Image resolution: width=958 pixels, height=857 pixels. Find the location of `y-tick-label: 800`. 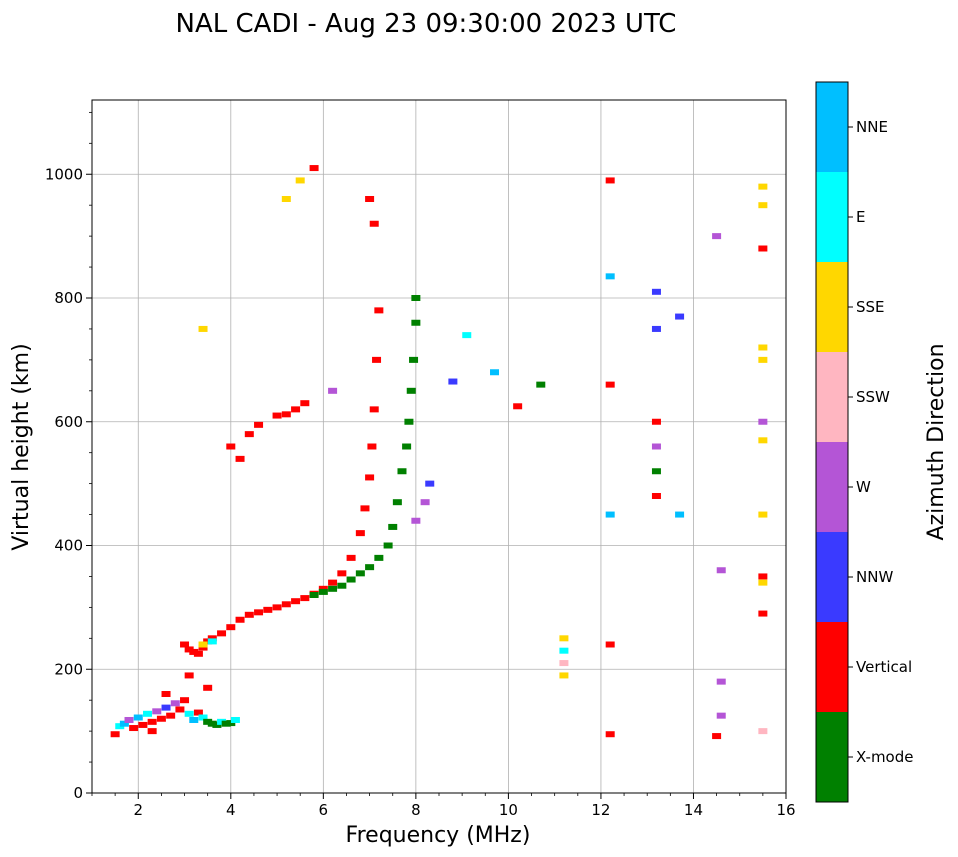

y-tick-label: 800 is located at coordinates (68, 298).